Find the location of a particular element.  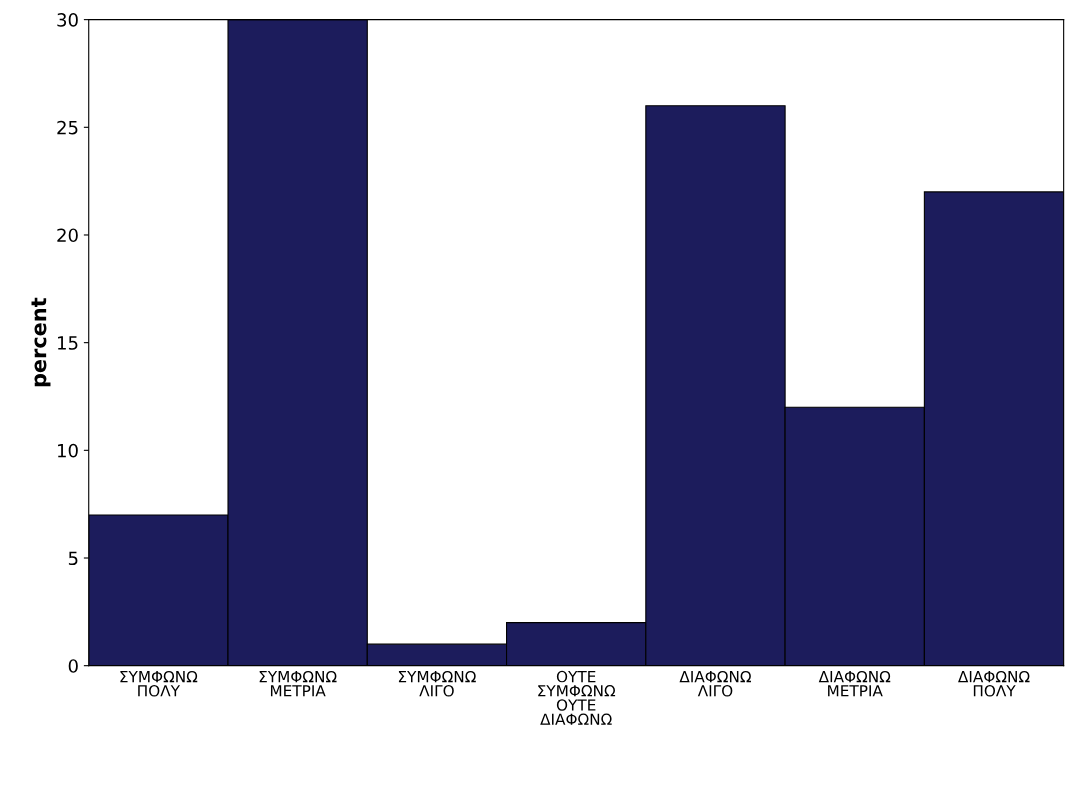

y-tick-label: 10 is located at coordinates (68, 450).